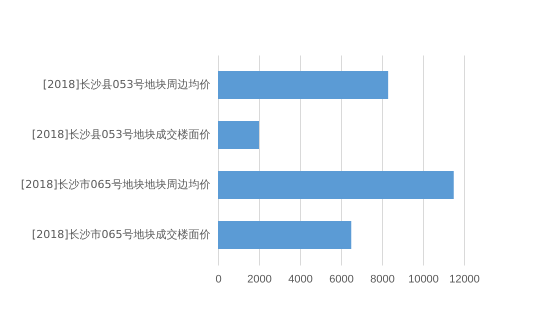 Image resolution: width=542 pixels, height=325 pixels. What do you see at coordinates (382, 280) in the screenshot?
I see `x-tick-label: 8000` at bounding box center [382, 280].